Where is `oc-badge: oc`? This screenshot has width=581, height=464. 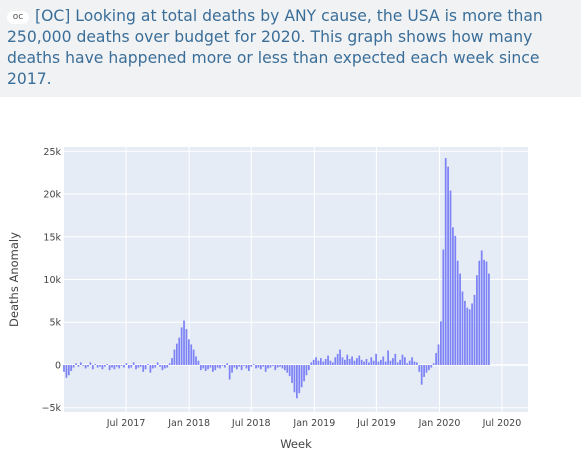
oc-badge: oc is located at coordinates (18, 17).